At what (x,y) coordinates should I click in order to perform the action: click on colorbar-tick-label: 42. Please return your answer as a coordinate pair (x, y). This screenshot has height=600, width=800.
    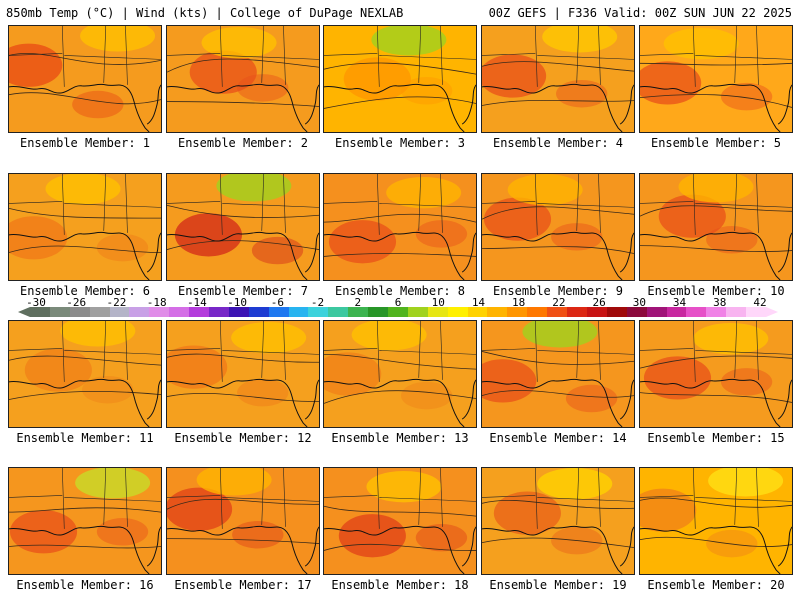
    Looking at the image, I should click on (760, 302).